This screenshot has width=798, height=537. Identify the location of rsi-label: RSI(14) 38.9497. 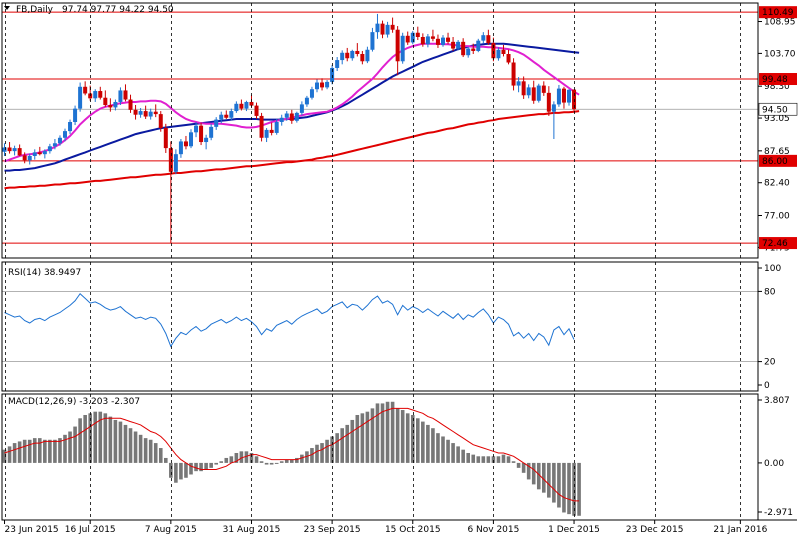
(44, 273).